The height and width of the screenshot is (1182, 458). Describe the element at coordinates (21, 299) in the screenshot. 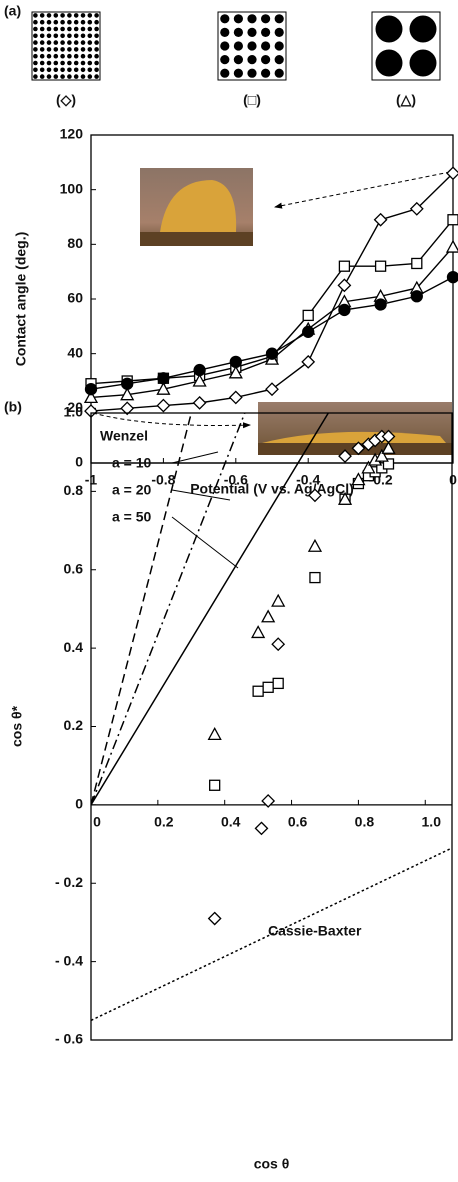

I see `y-axis-label: Contact angle (deg.)` at that location.